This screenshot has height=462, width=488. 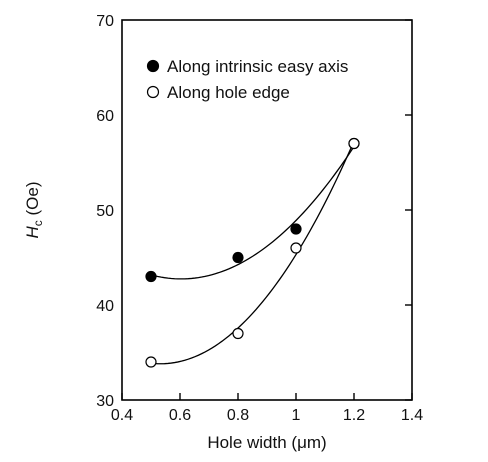 I want to click on y-tick-label: 30, so click(x=105, y=401).